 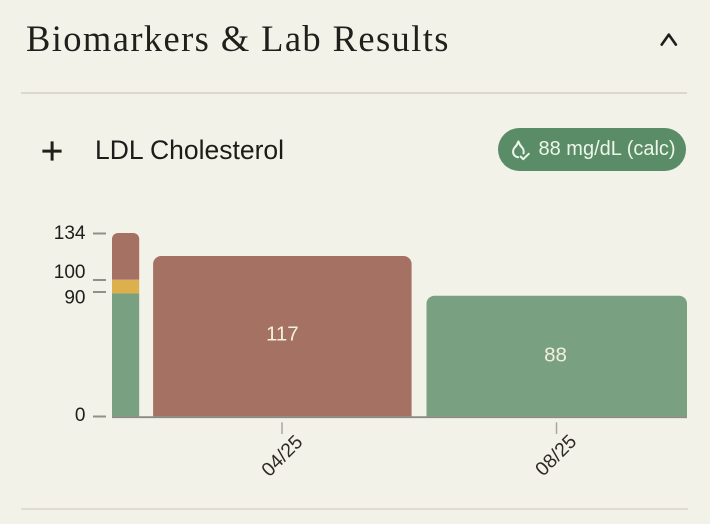 I want to click on svg-text: 88, so click(x=555, y=354).